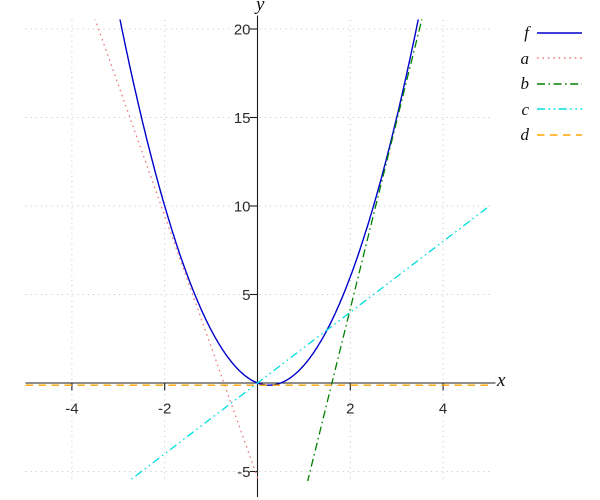 This screenshot has height=500, width=600. Describe the element at coordinates (71, 409) in the screenshot. I see `x-tick-label--4: -4` at that location.